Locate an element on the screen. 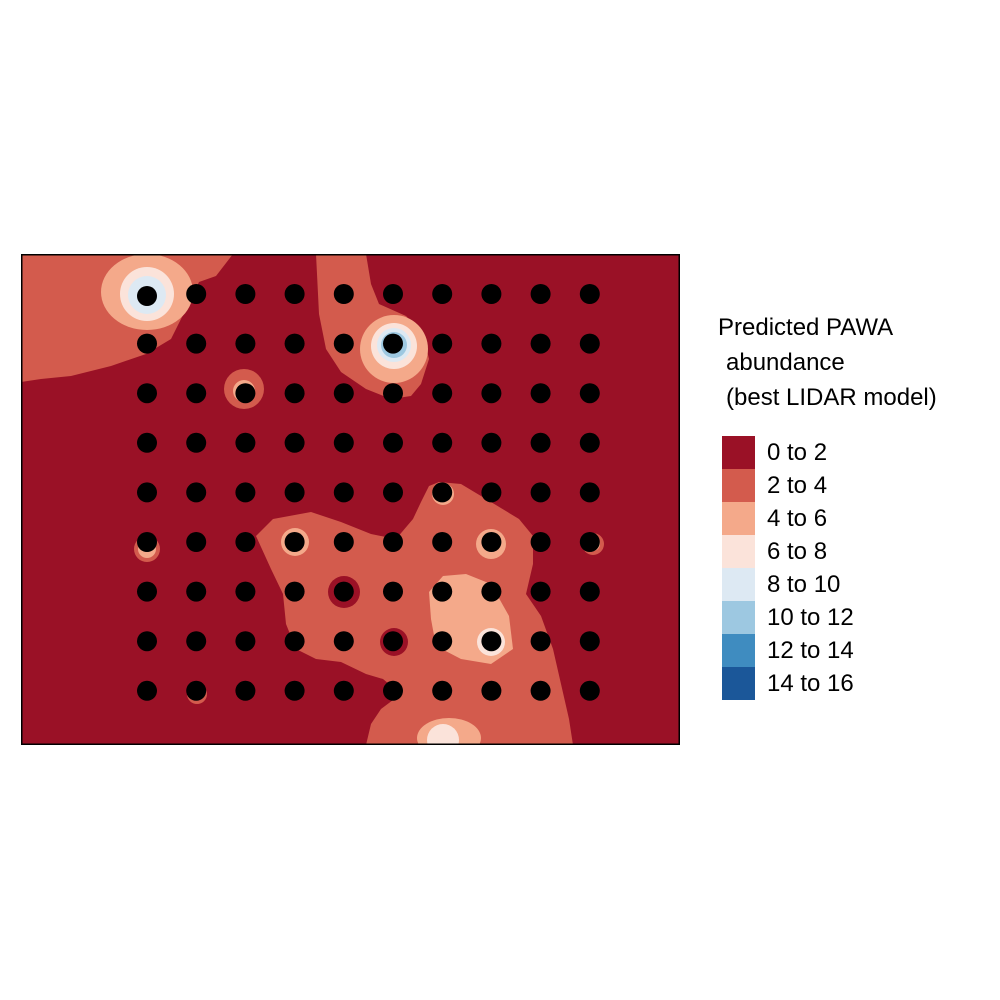  legend-item-6-8: 6 to 8 is located at coordinates (858, 551).